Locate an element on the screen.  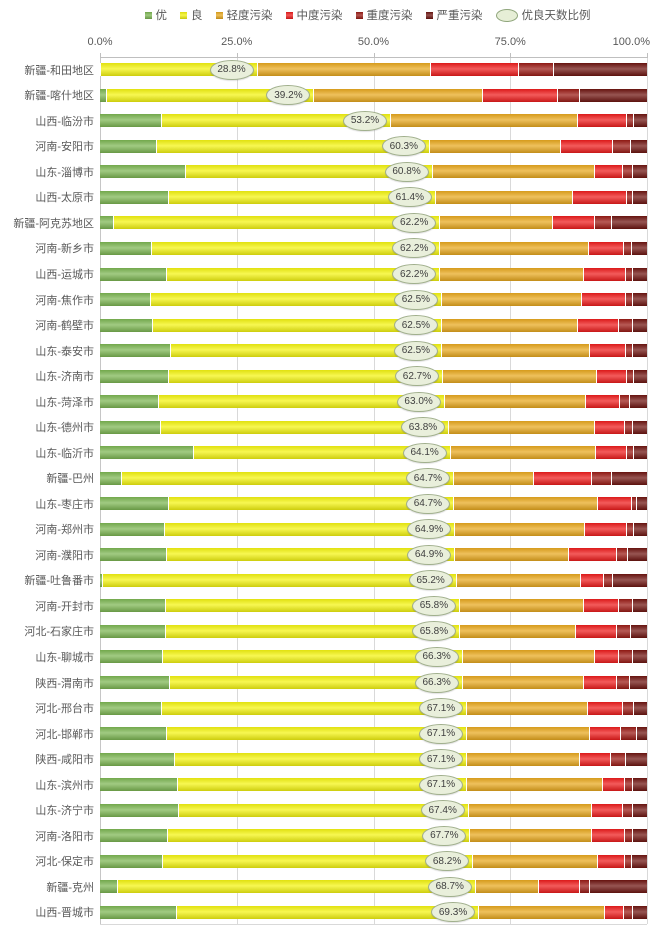
bar-row: 53.2% is located at coordinates (373, 121).